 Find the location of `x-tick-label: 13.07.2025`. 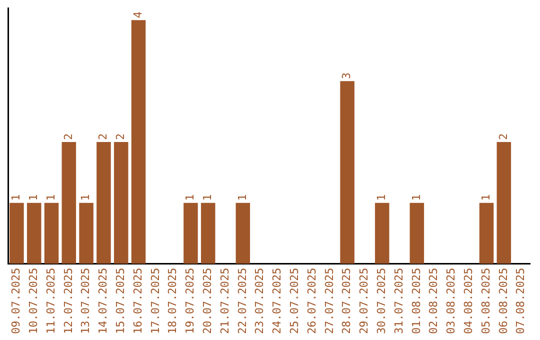

x-tick-label: 13.07.2025 is located at coordinates (85, 301).